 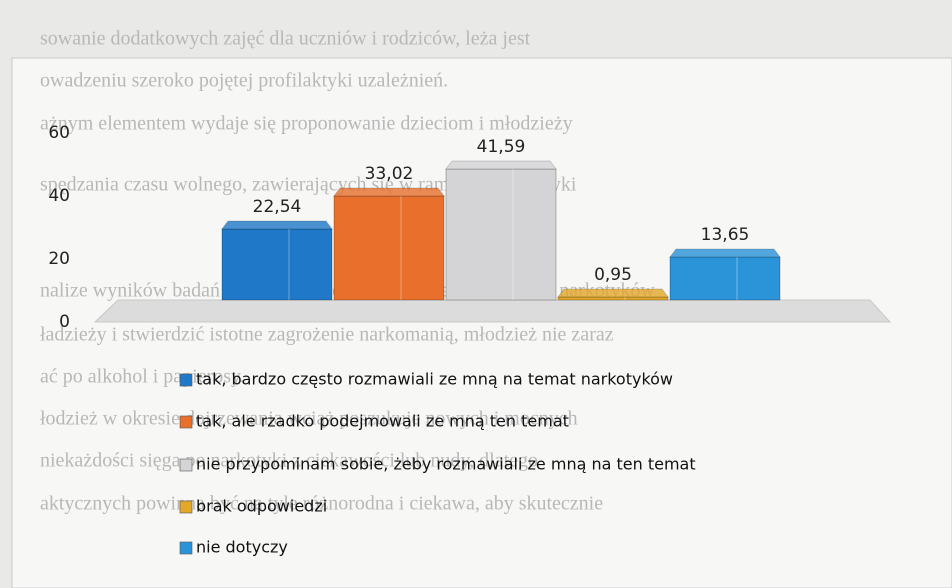 I want to click on data-label: 41,59, so click(x=501, y=147).